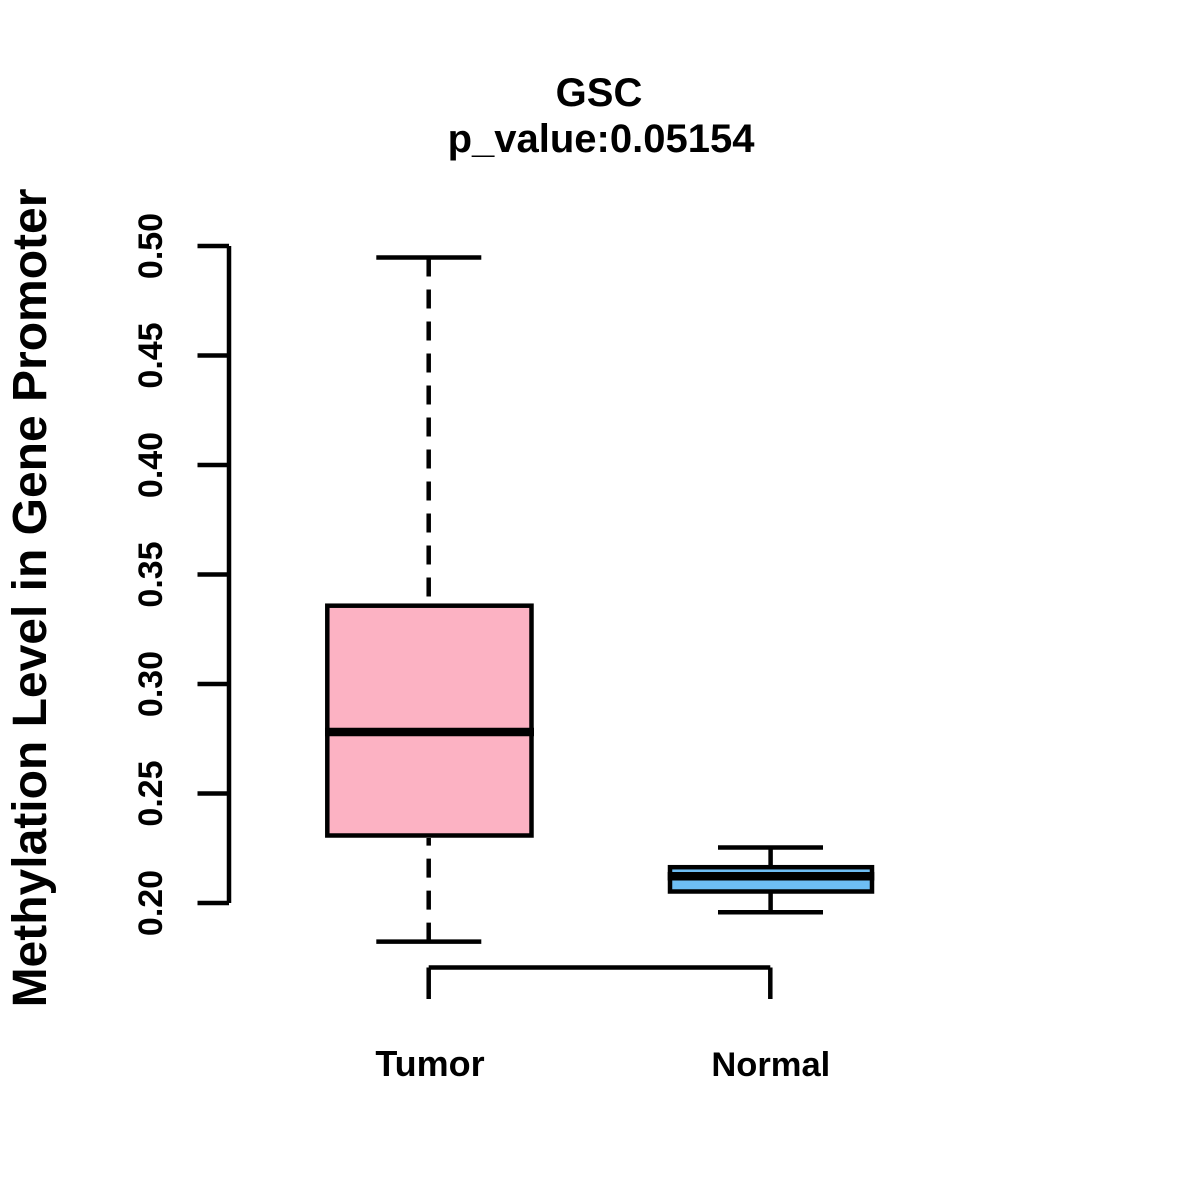  What do you see at coordinates (151, 246) in the screenshot?
I see `svg-text: 0.50` at bounding box center [151, 246].